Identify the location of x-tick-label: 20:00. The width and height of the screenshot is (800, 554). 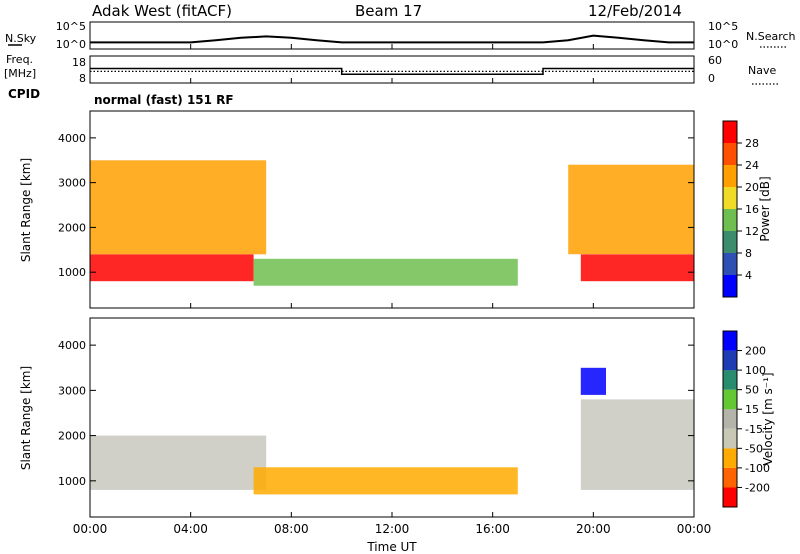
(593, 529).